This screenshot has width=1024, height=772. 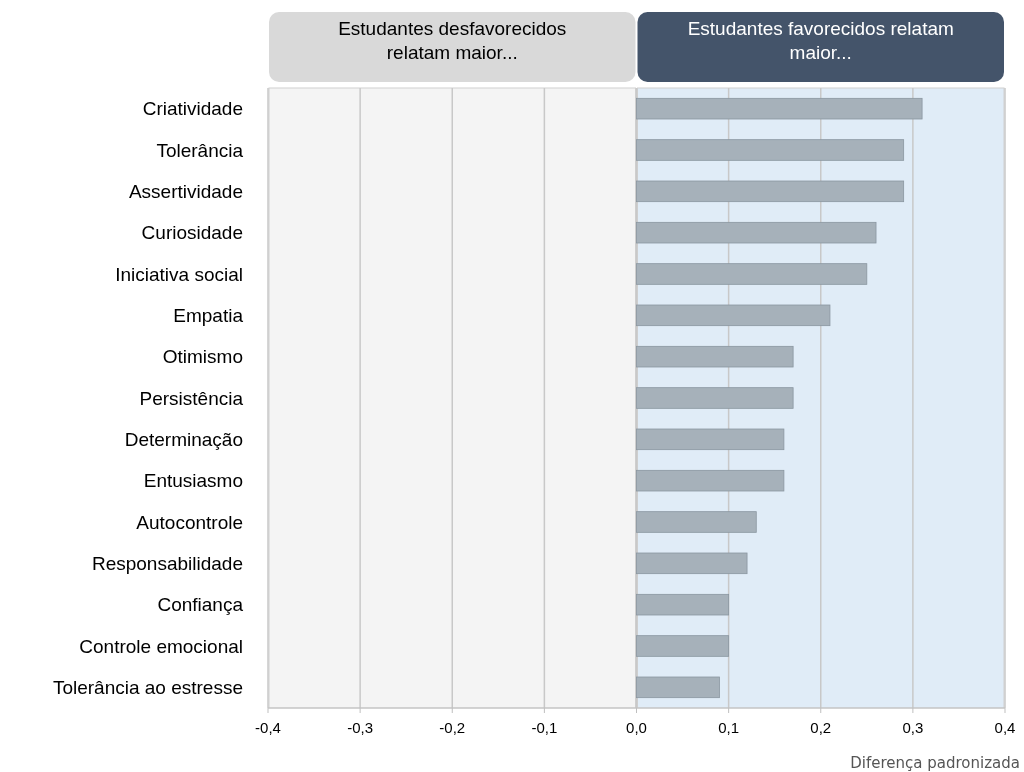 I want to click on y-tick-label: Entusiasmo, so click(x=193, y=481).